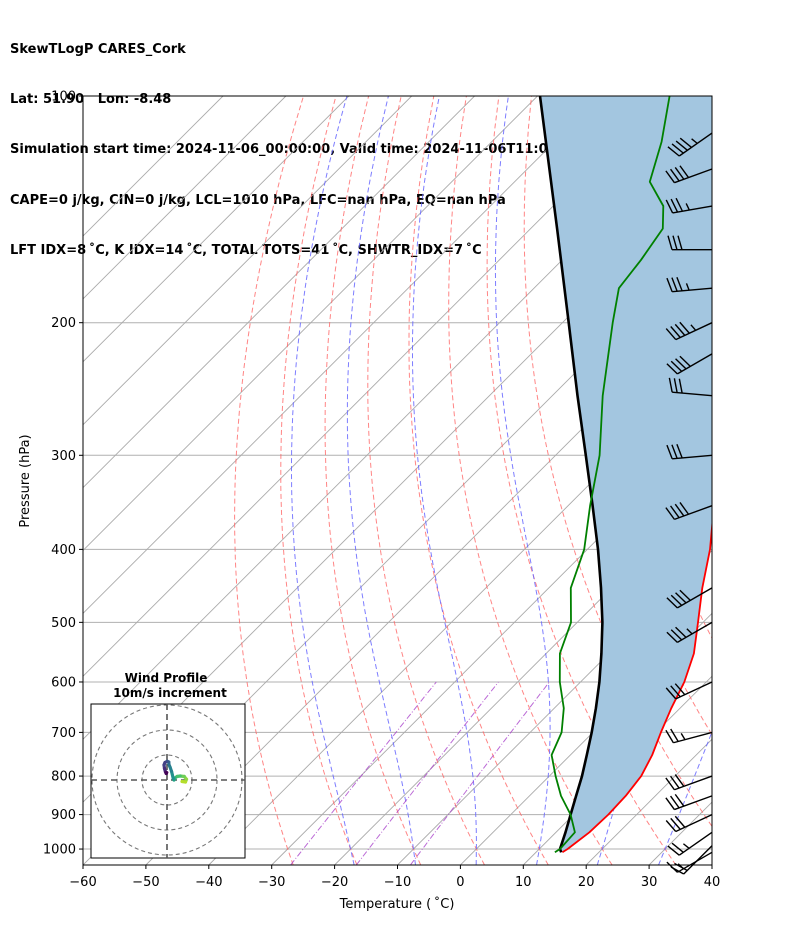 This screenshot has width=794, height=937. I want to click on parcel-profile, so click(571, 474).